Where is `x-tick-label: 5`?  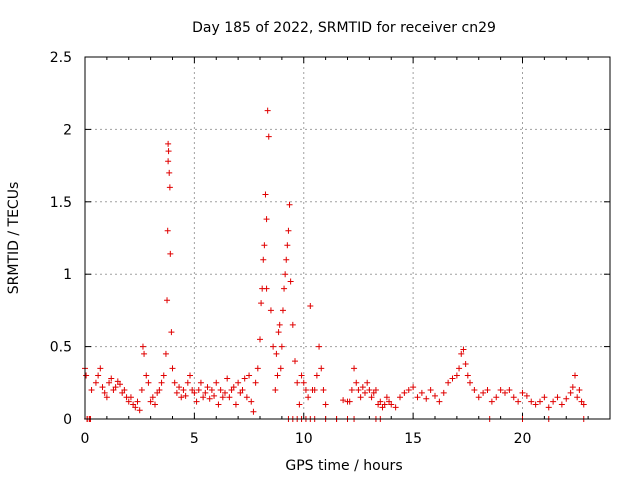
x-tick-label: 5 is located at coordinates (194, 439).